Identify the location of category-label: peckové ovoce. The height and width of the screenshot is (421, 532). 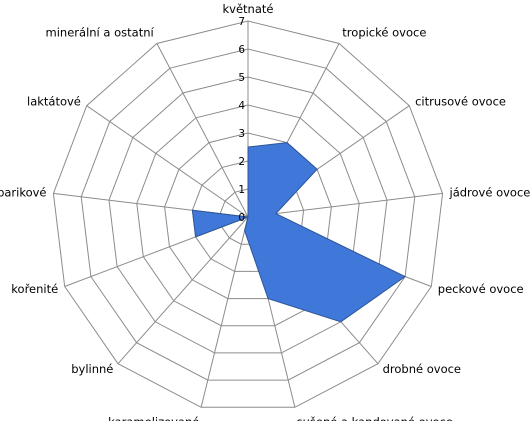
(481, 289).